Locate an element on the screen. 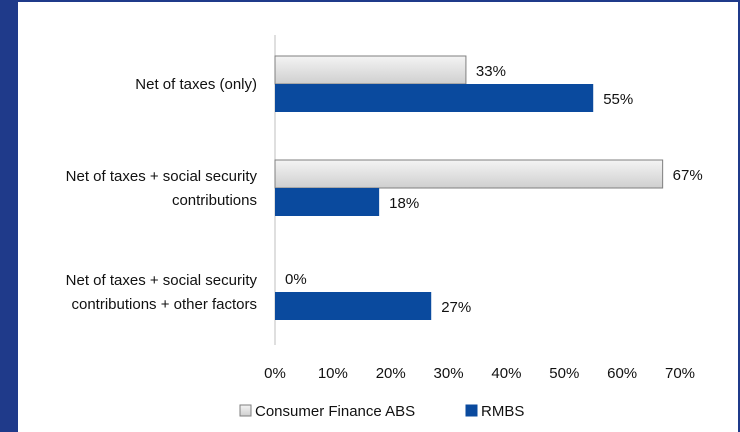 The image size is (740, 432). x-tick-label-2: 20% is located at coordinates (391, 373).